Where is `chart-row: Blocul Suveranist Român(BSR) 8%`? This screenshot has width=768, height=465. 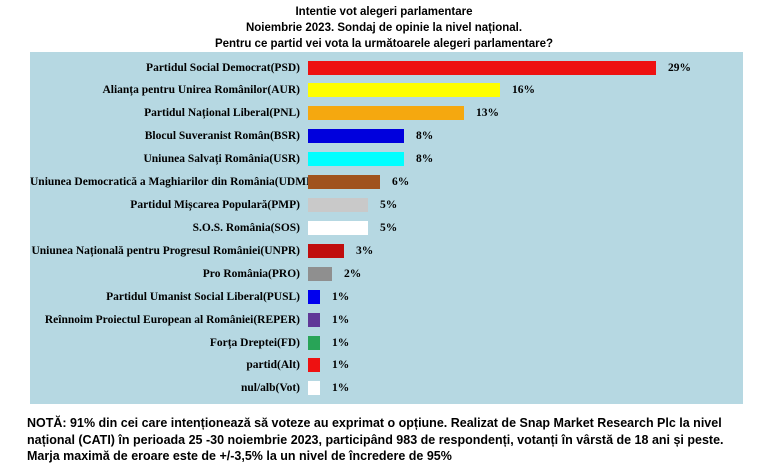
chart-row: Blocul Suveranist Român(BSR) 8% is located at coordinates (386, 136).